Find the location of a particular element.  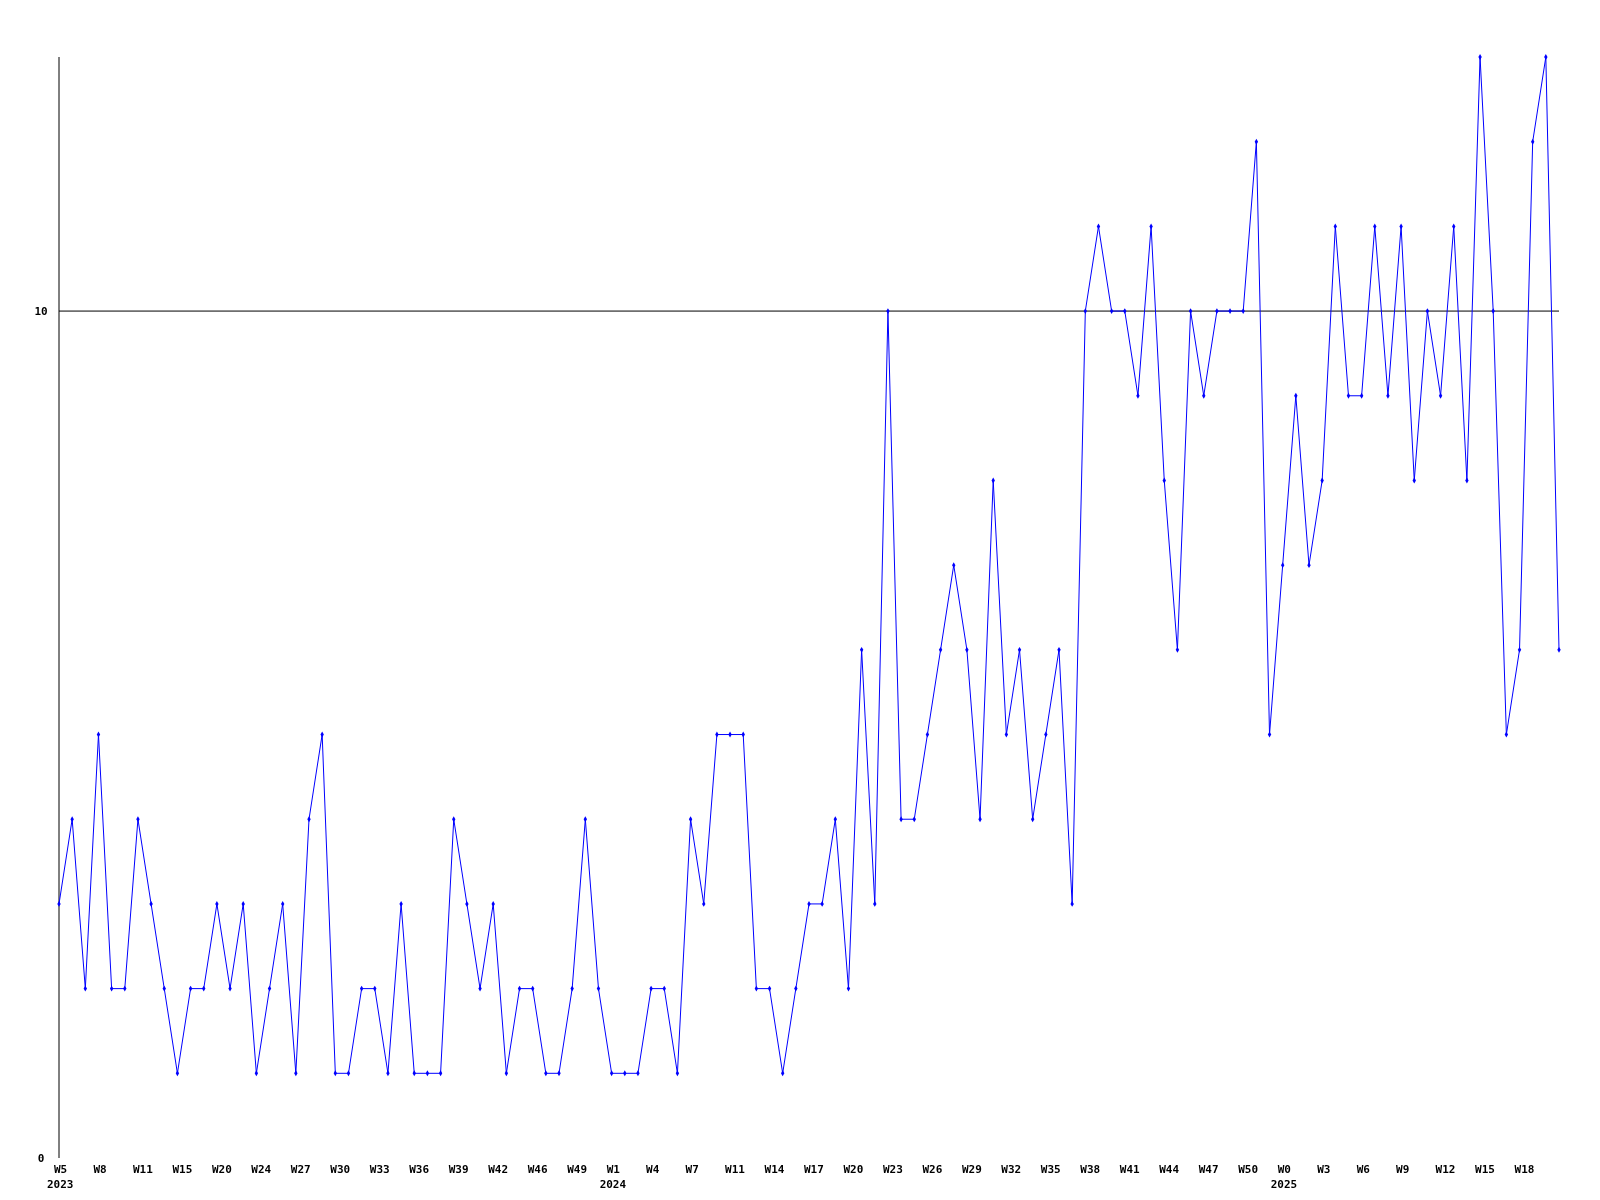

x-tick-label: W39 is located at coordinates (458, 1169).